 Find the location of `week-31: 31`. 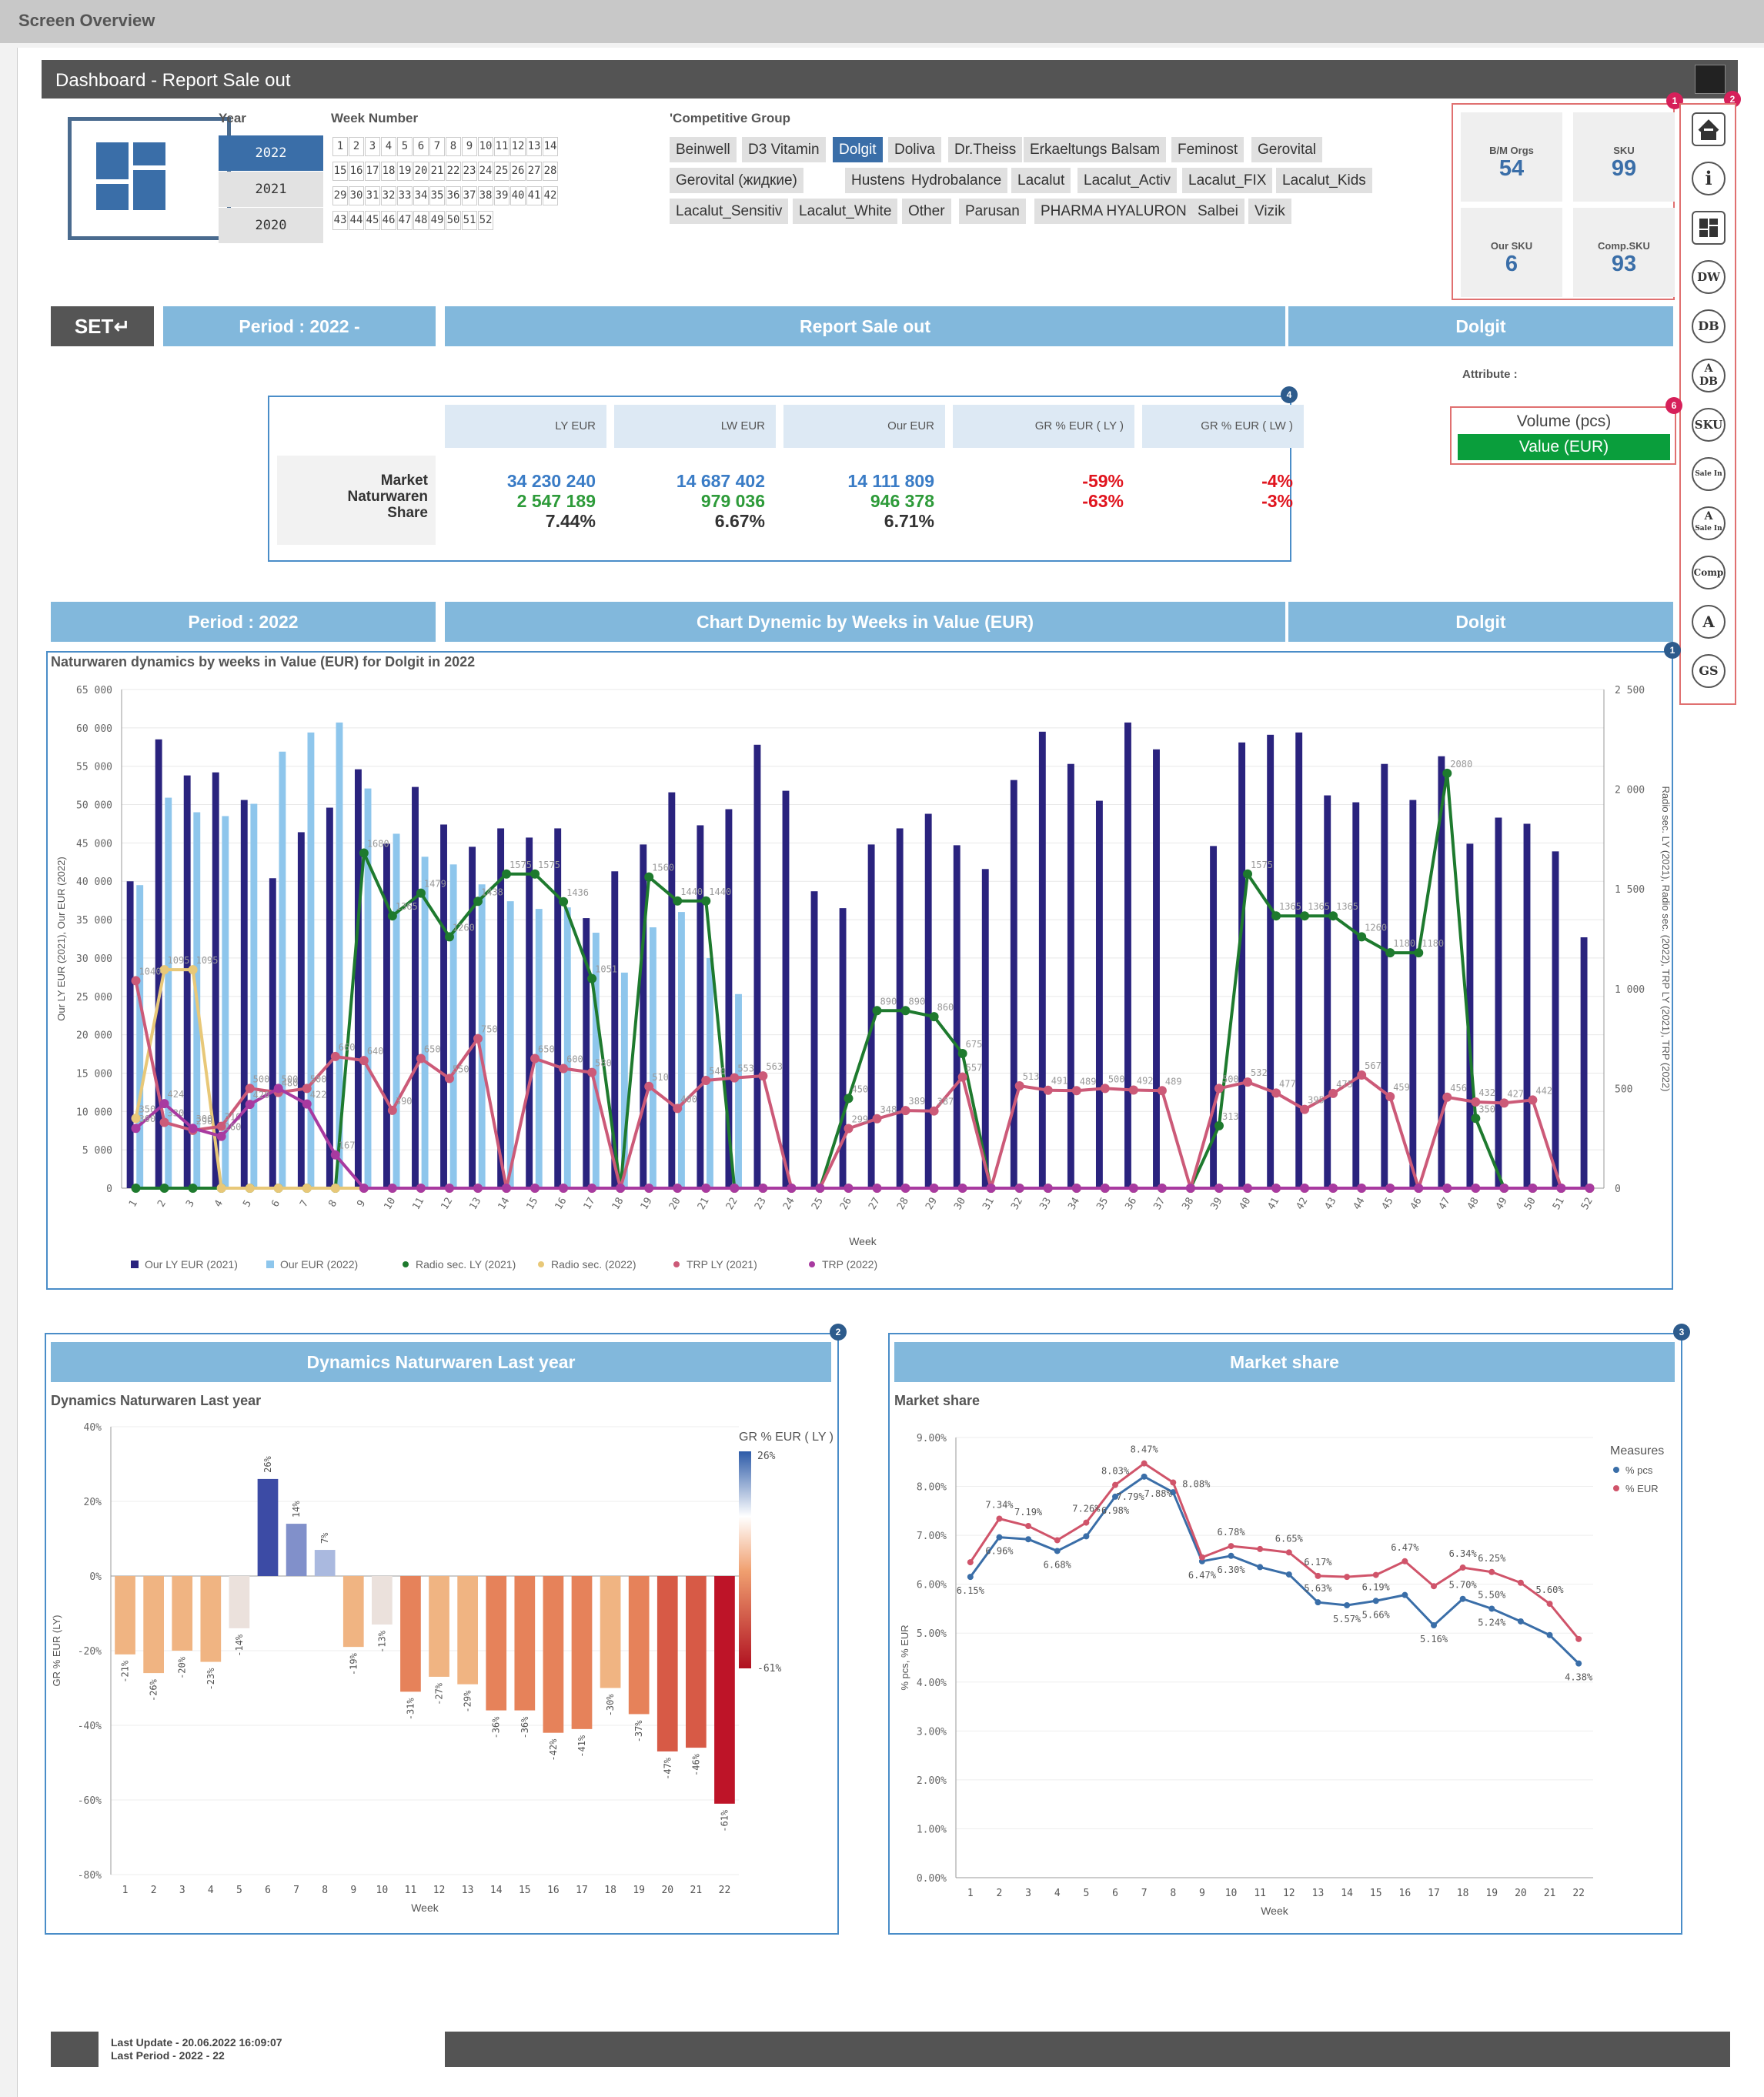

week-31: 31 is located at coordinates (373, 196).